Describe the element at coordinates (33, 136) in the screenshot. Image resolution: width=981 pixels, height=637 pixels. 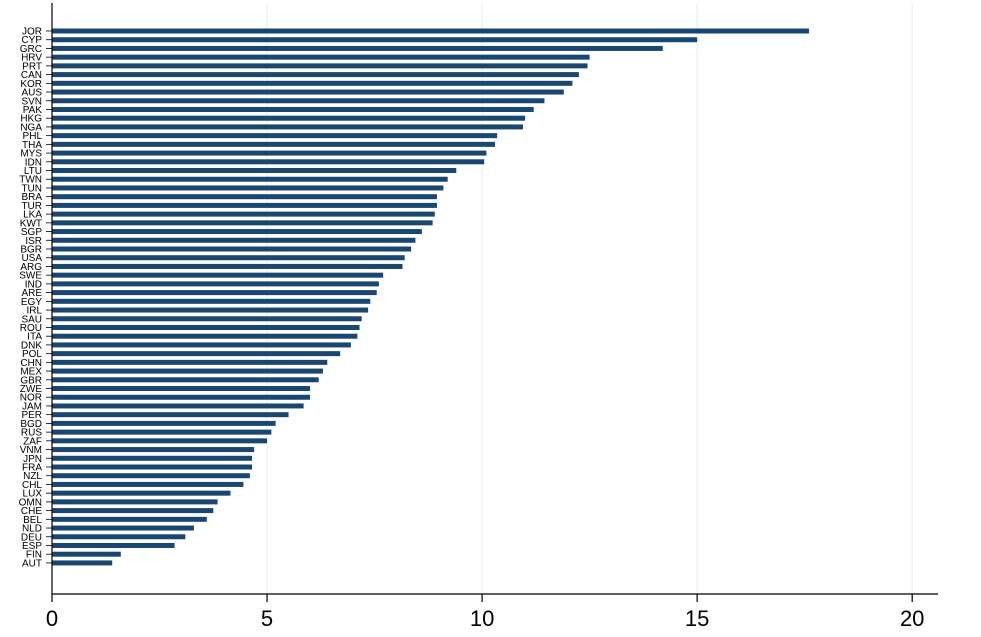
I see `y-tick-label: PHL` at that location.